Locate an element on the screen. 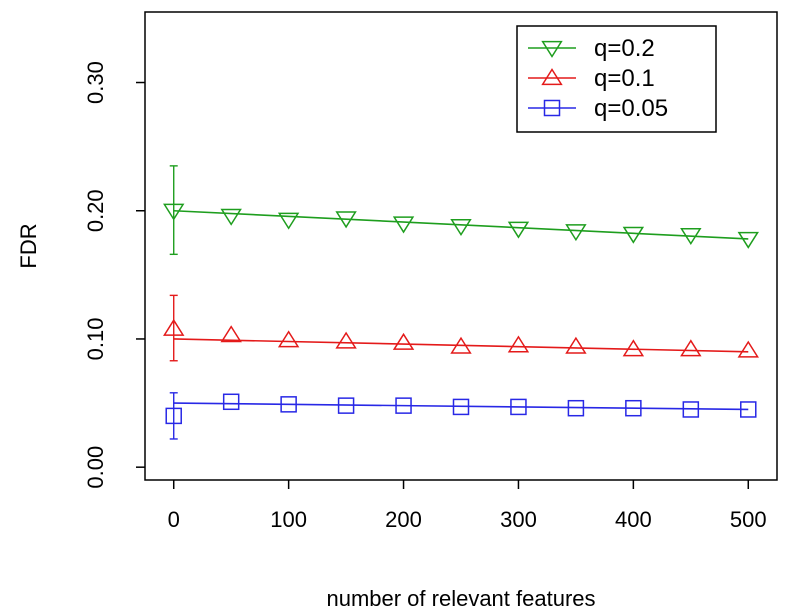 The height and width of the screenshot is (614, 786). y-tick-label: 0.30 is located at coordinates (95, 82).